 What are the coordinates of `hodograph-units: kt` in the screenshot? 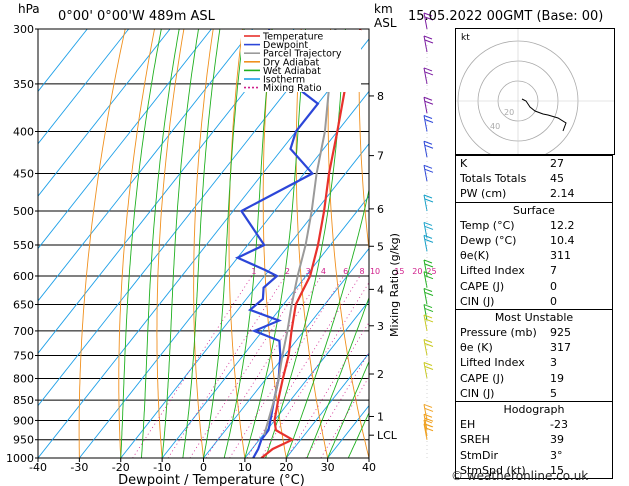 It's located at (465, 38).